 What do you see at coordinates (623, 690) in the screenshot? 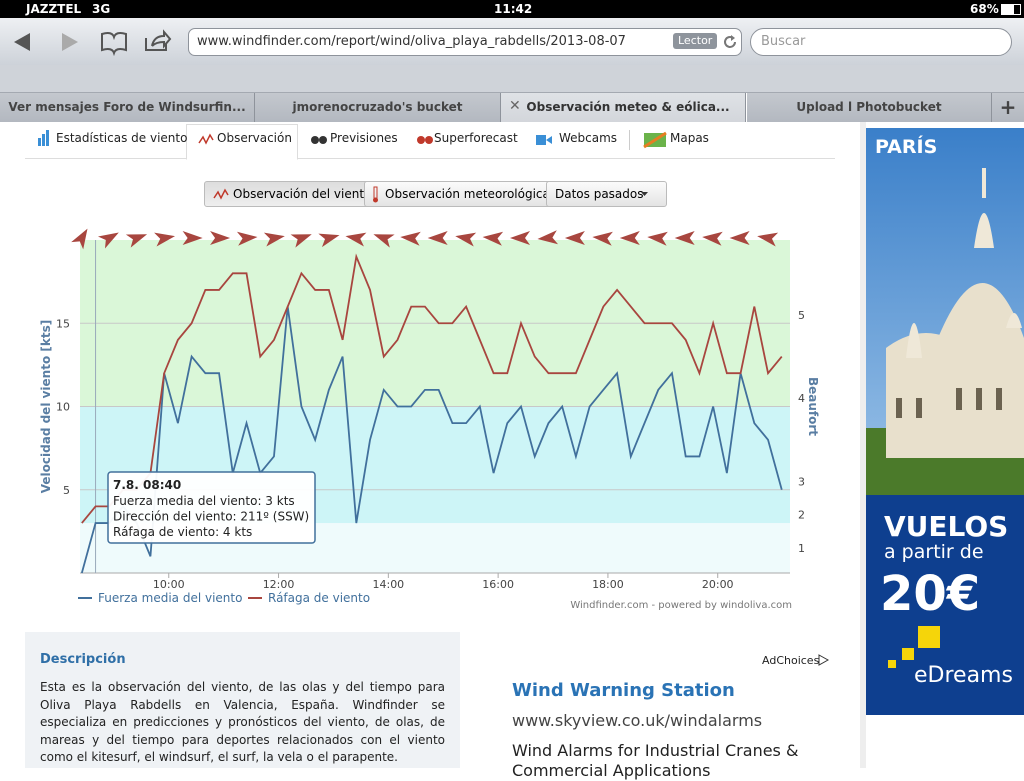
I see `ad-title: Wind Warning Station` at bounding box center [623, 690].